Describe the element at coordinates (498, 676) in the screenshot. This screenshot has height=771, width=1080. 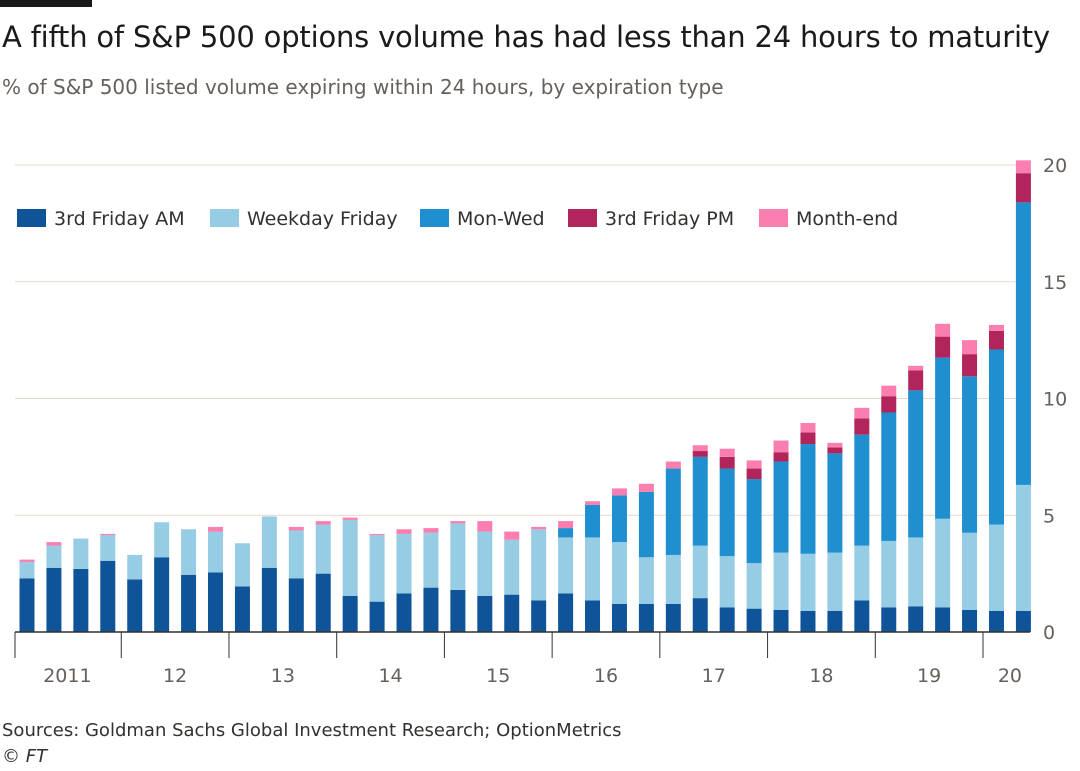
I see `x-tick-label: 15` at that location.